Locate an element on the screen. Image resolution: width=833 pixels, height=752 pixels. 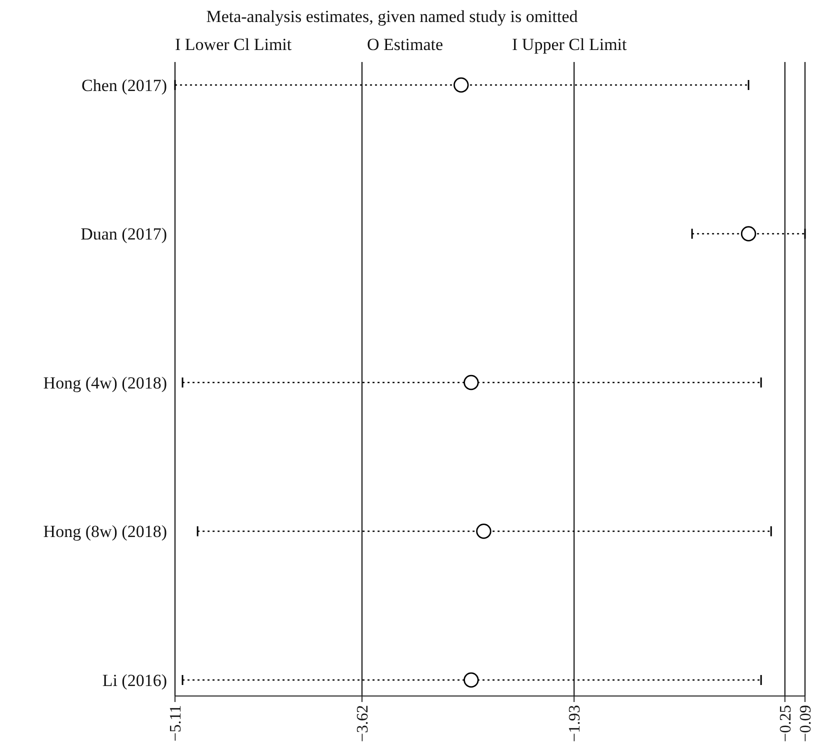
x-tick-label: −5.11 is located at coordinates (176, 723).